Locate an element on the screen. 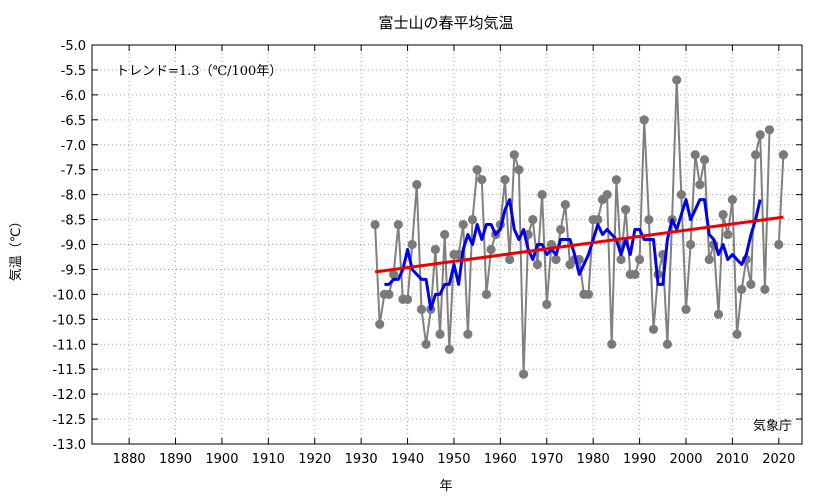  y-tick-label: -6.0 is located at coordinates (73, 96).